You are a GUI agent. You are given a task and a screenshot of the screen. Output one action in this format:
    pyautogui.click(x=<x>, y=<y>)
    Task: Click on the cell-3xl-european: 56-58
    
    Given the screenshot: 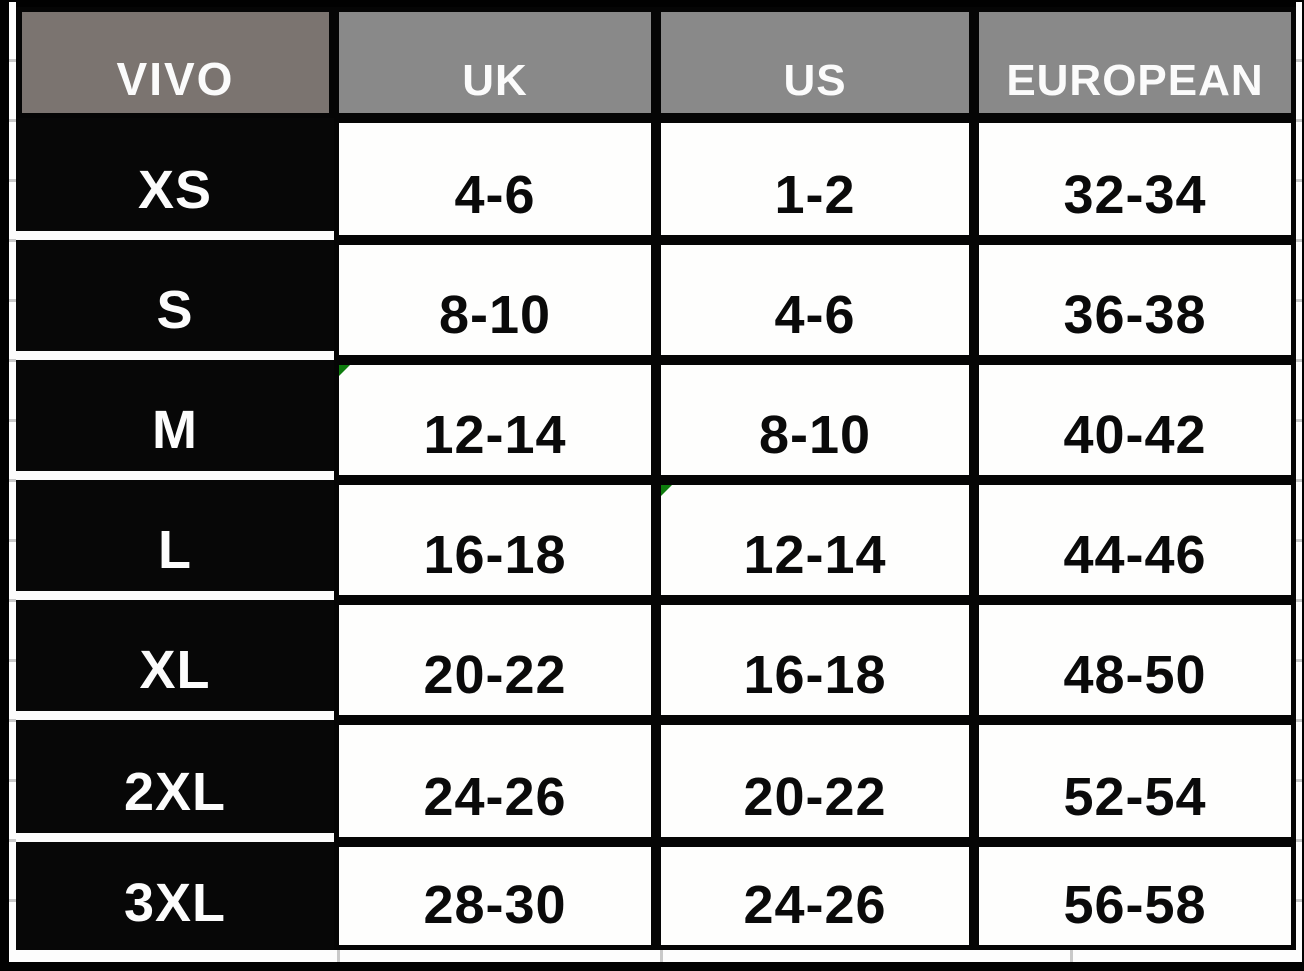 What is the action you would take?
    pyautogui.click(x=1135, y=896)
    